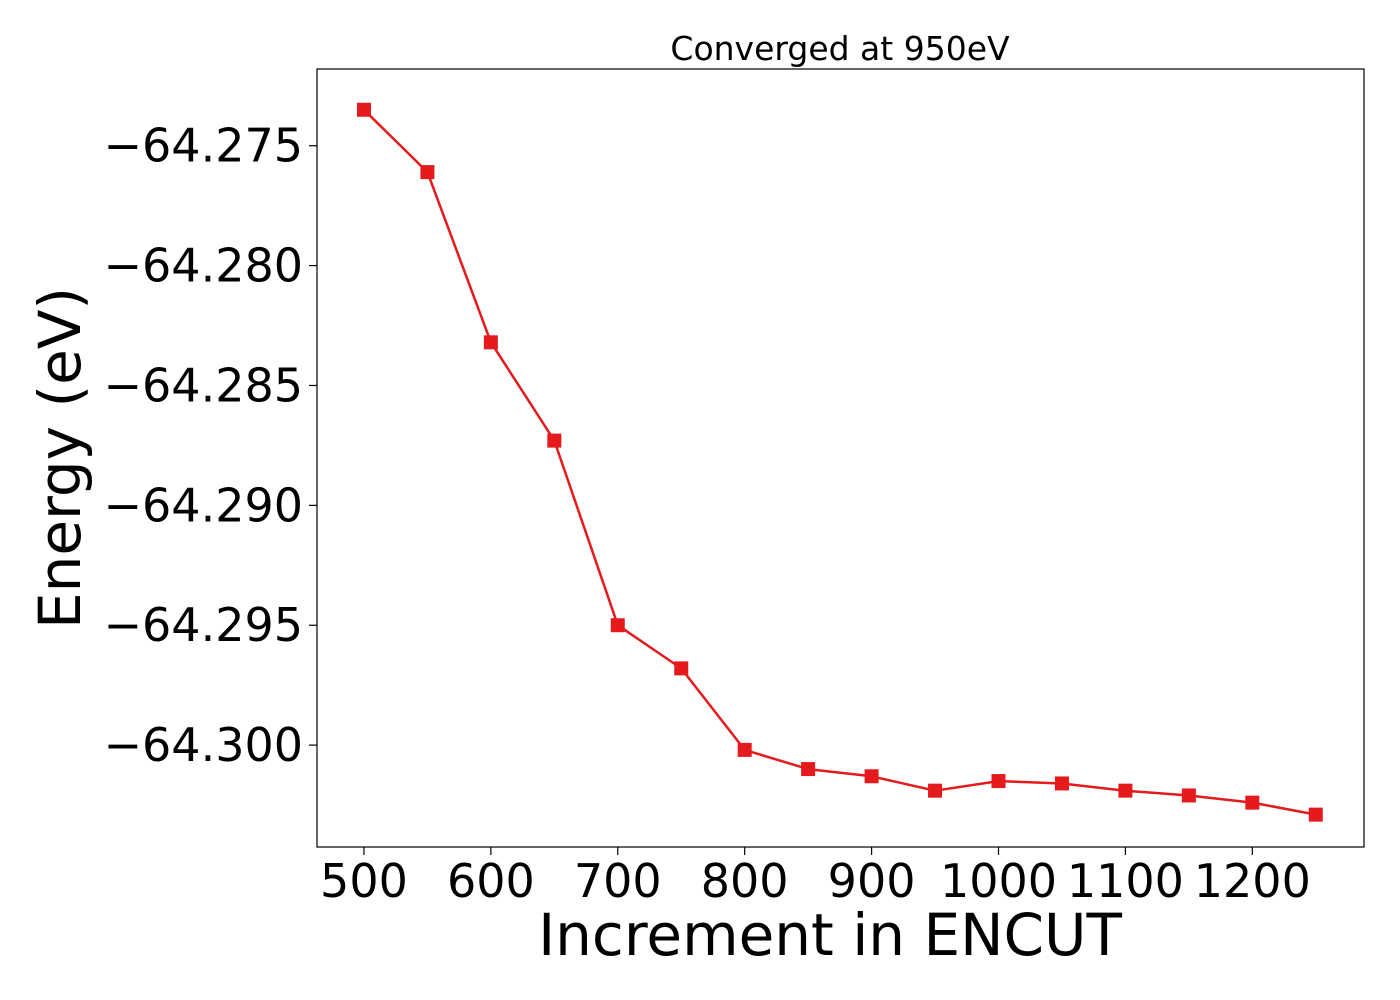 The height and width of the screenshot is (1000, 1400). What do you see at coordinates (840, 48) in the screenshot?
I see `chart-title: Converged at 950eV` at bounding box center [840, 48].